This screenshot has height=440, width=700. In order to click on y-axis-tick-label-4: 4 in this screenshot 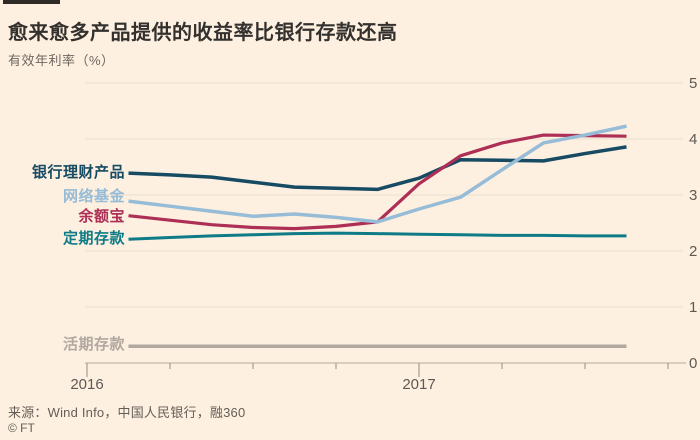, I will do `click(693, 139)`.